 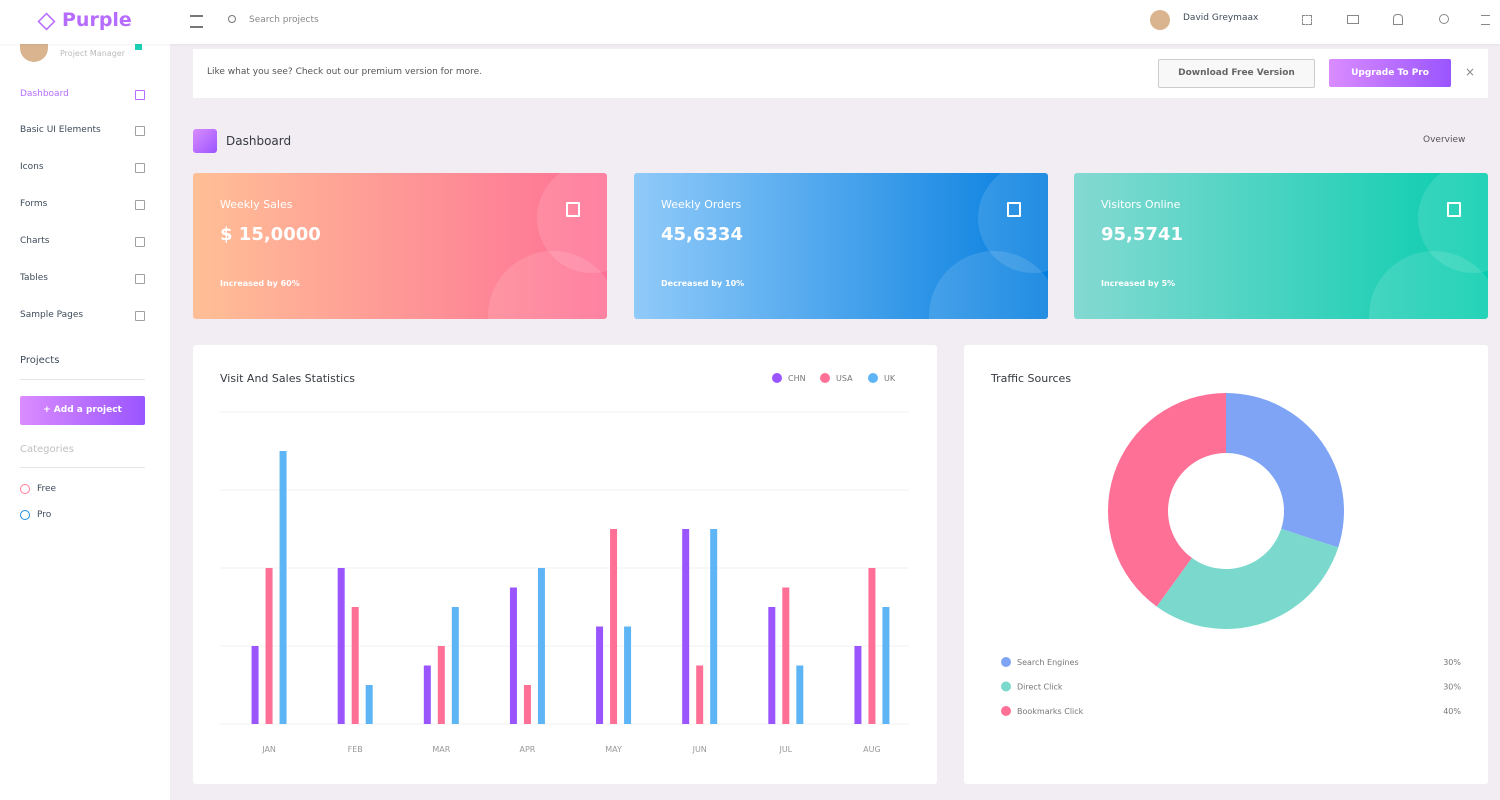 What do you see at coordinates (196, 21) in the screenshot?
I see `menu-toggle` at bounding box center [196, 21].